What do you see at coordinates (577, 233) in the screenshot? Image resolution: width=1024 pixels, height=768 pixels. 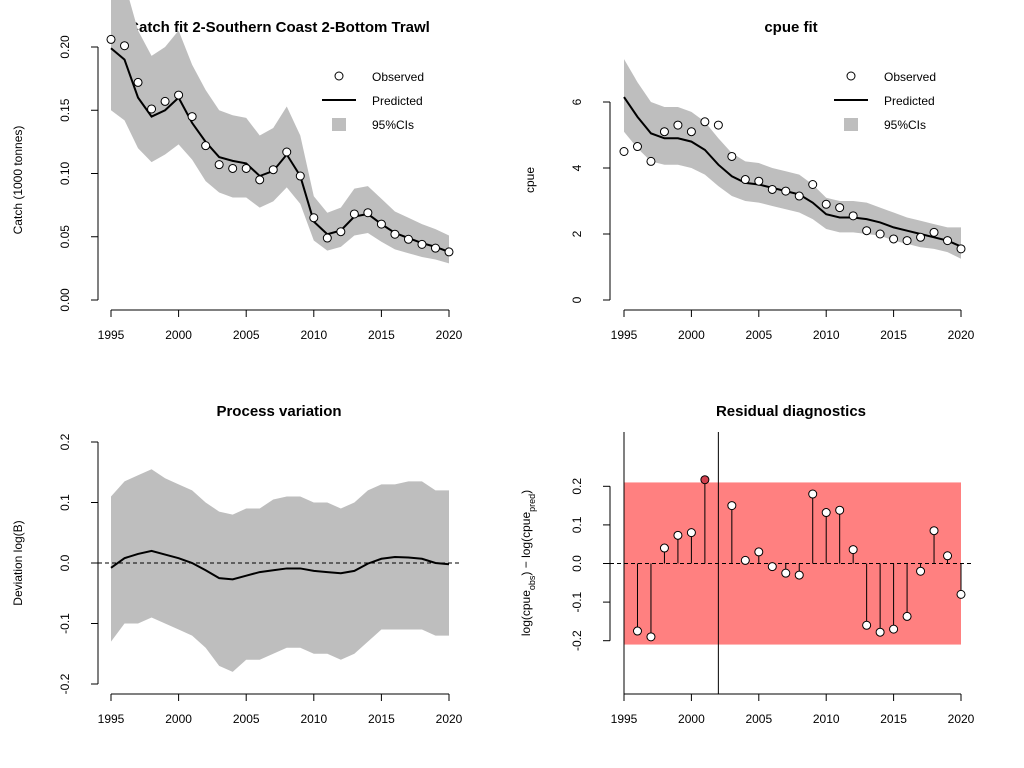 I see `cpue-y-tick-label: 2` at bounding box center [577, 233].